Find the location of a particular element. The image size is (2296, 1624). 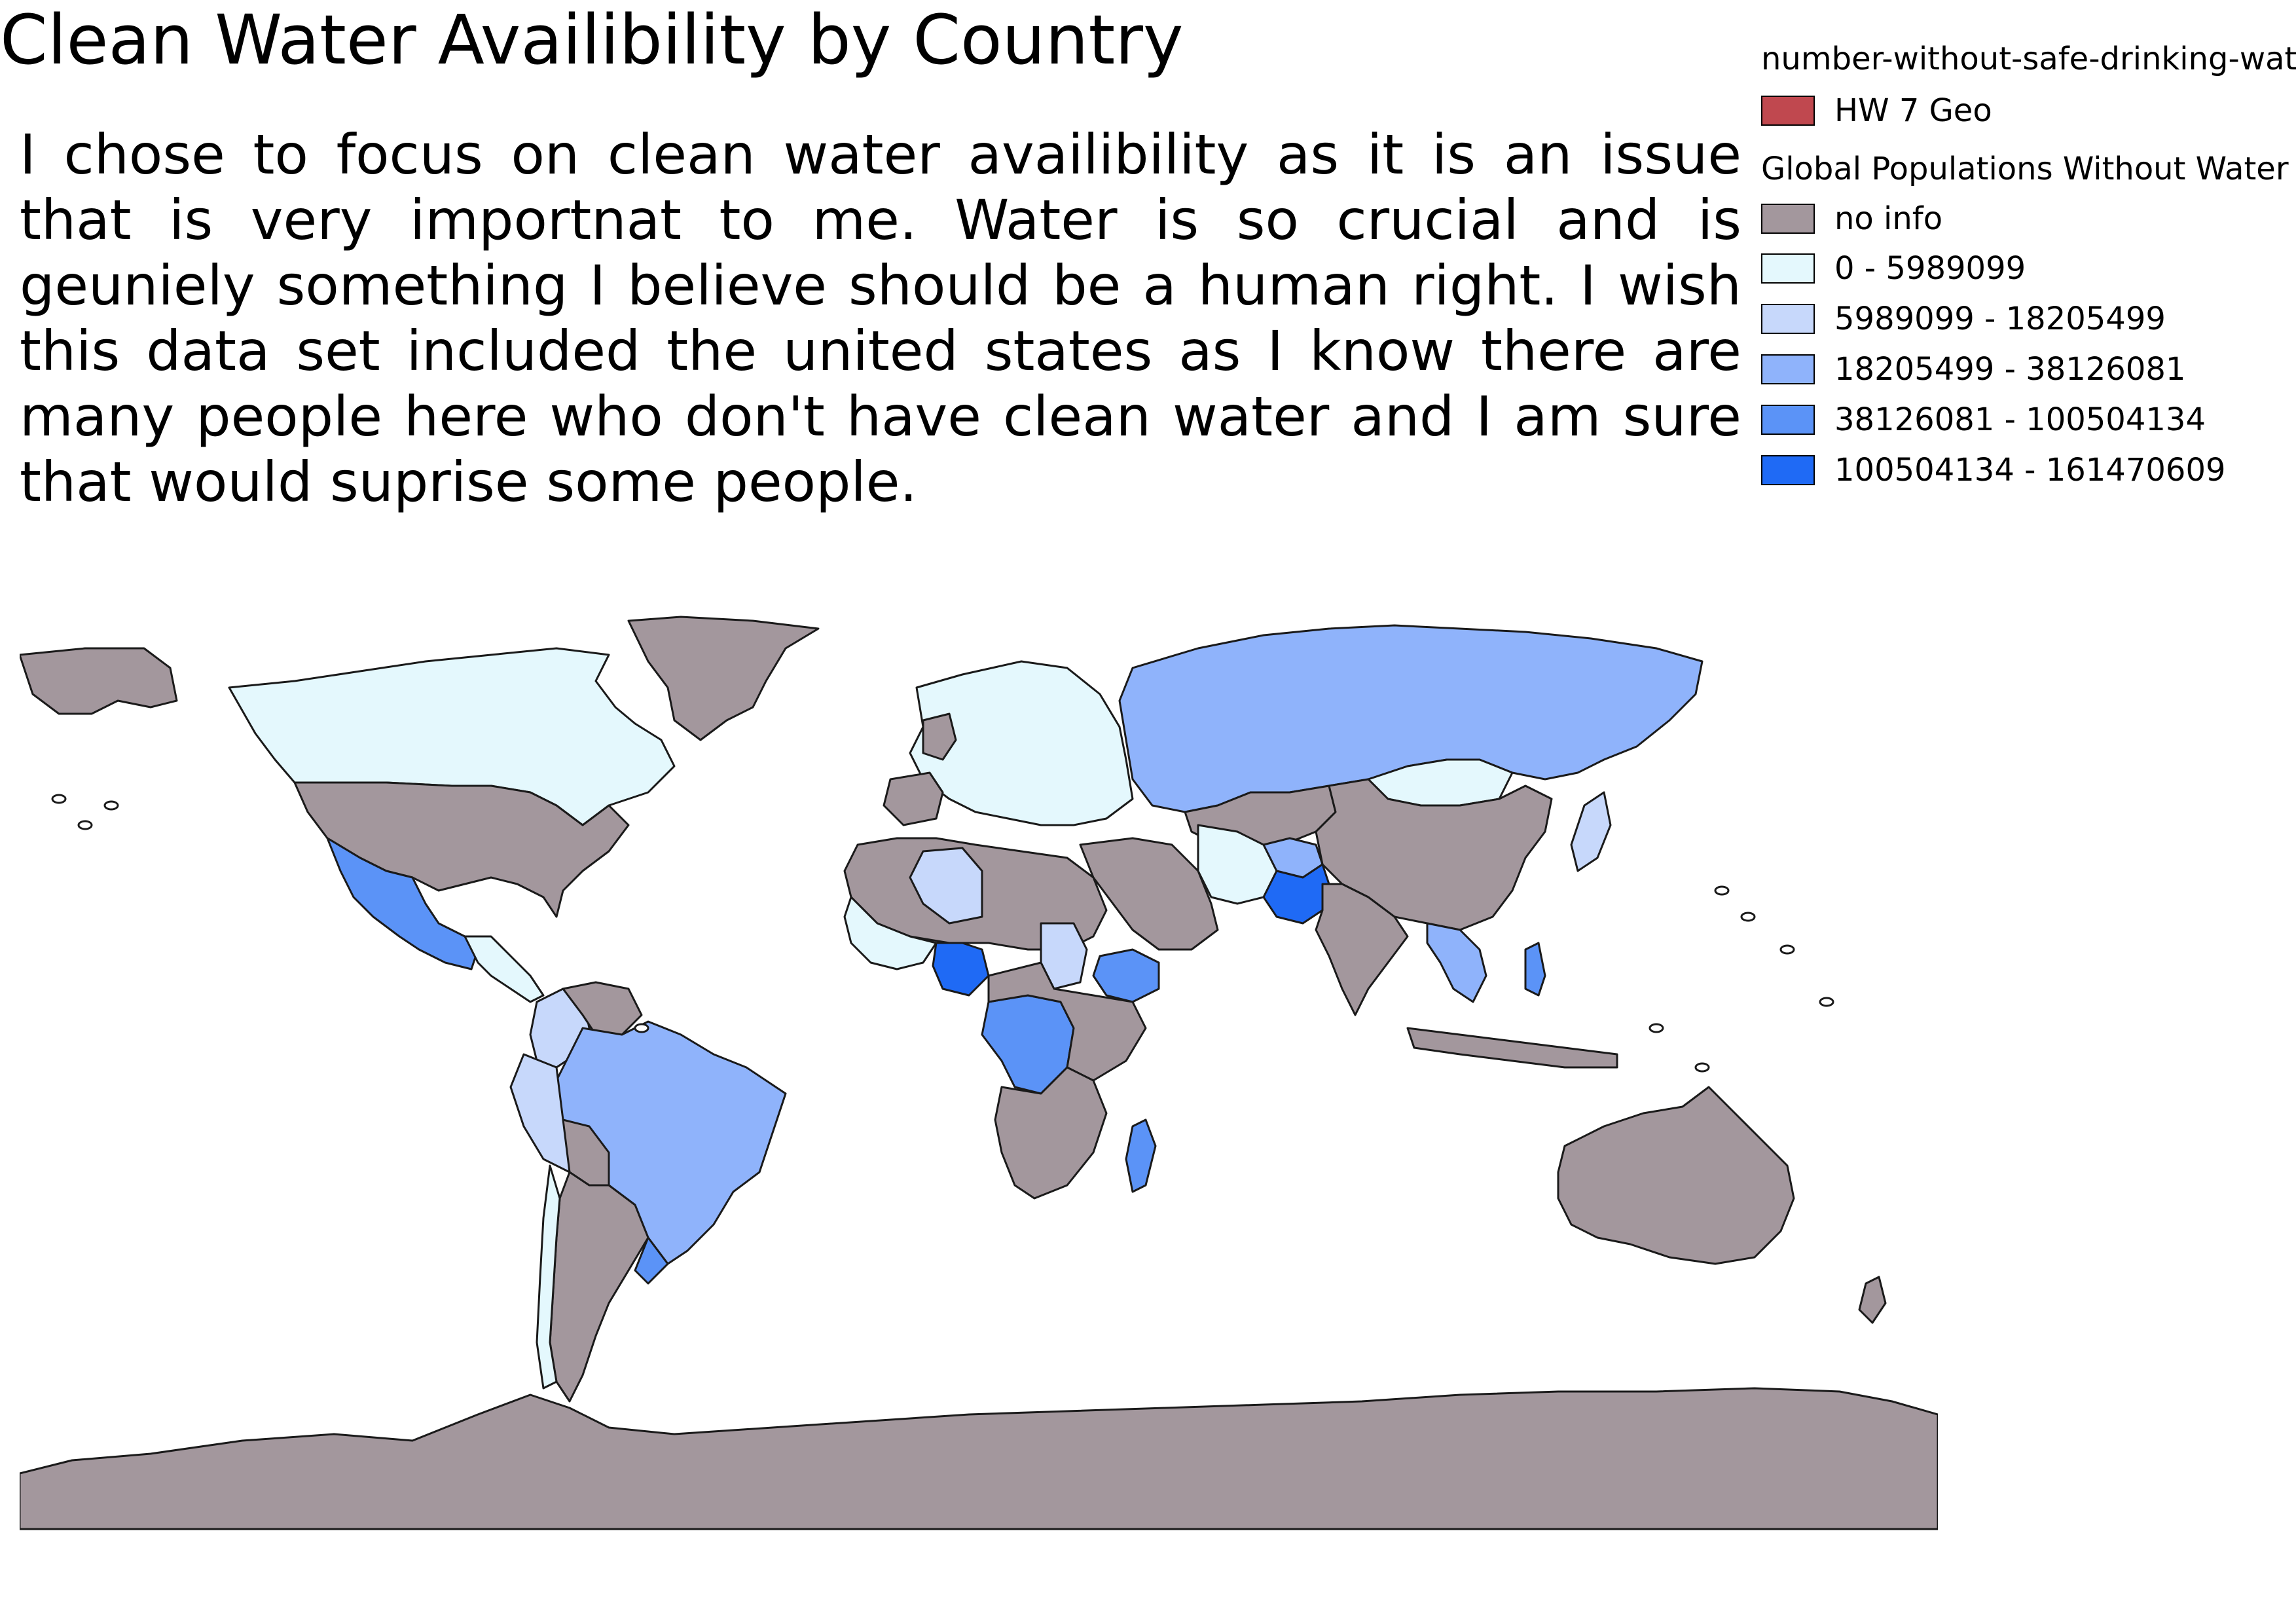

region-middle-east is located at coordinates (1149, 894).